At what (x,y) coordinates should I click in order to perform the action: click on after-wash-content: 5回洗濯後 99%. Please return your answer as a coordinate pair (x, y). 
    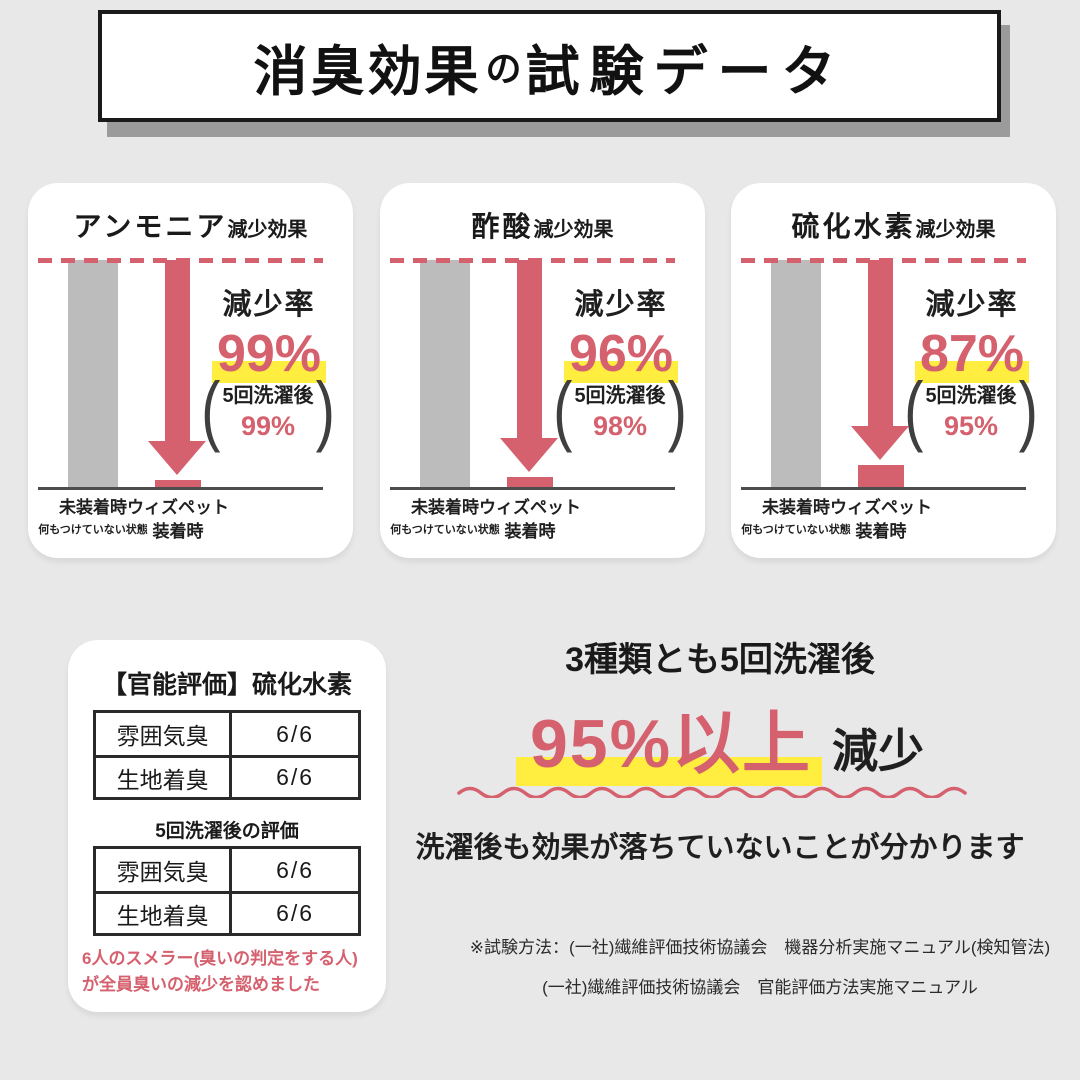
    Looking at the image, I should click on (267, 410).